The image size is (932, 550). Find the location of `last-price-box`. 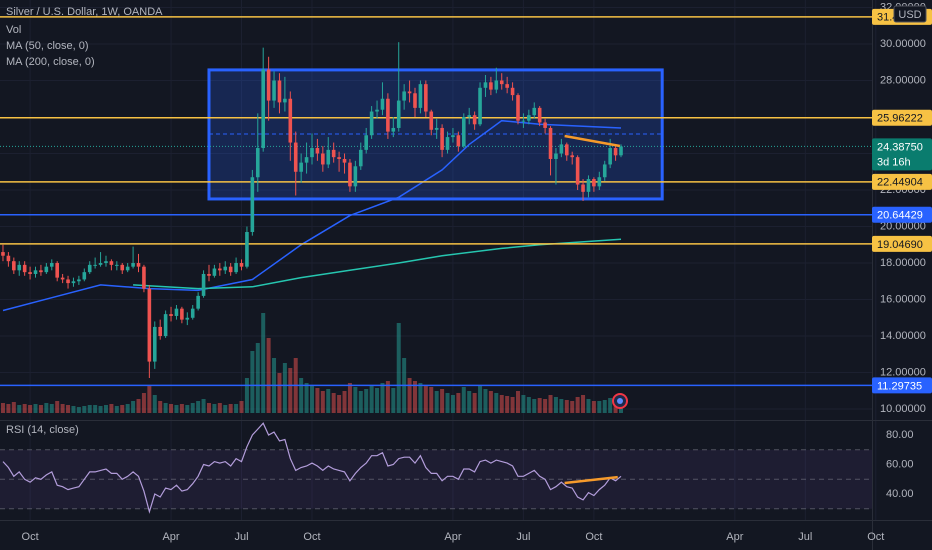

last-price-box is located at coordinates (902, 154).